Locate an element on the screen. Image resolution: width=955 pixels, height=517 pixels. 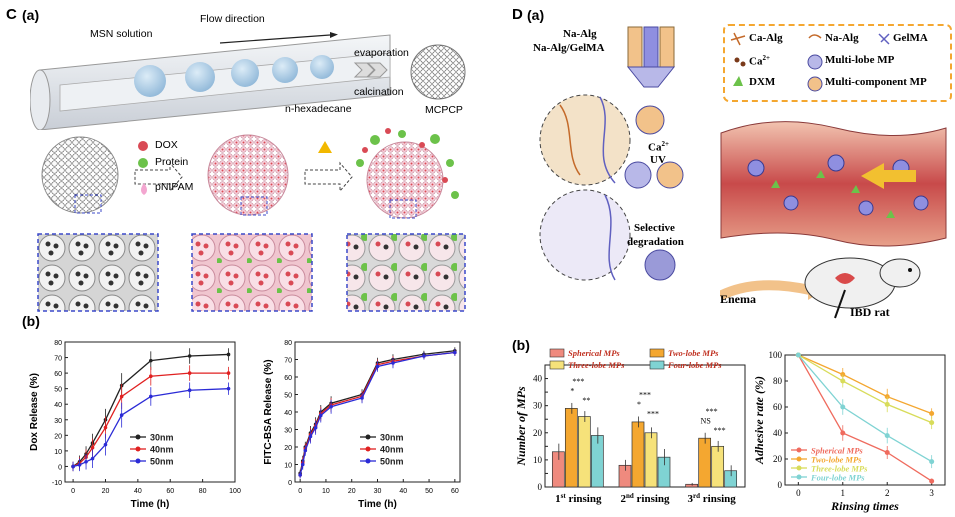
rat-intestine is located at coordinates (845, 278).